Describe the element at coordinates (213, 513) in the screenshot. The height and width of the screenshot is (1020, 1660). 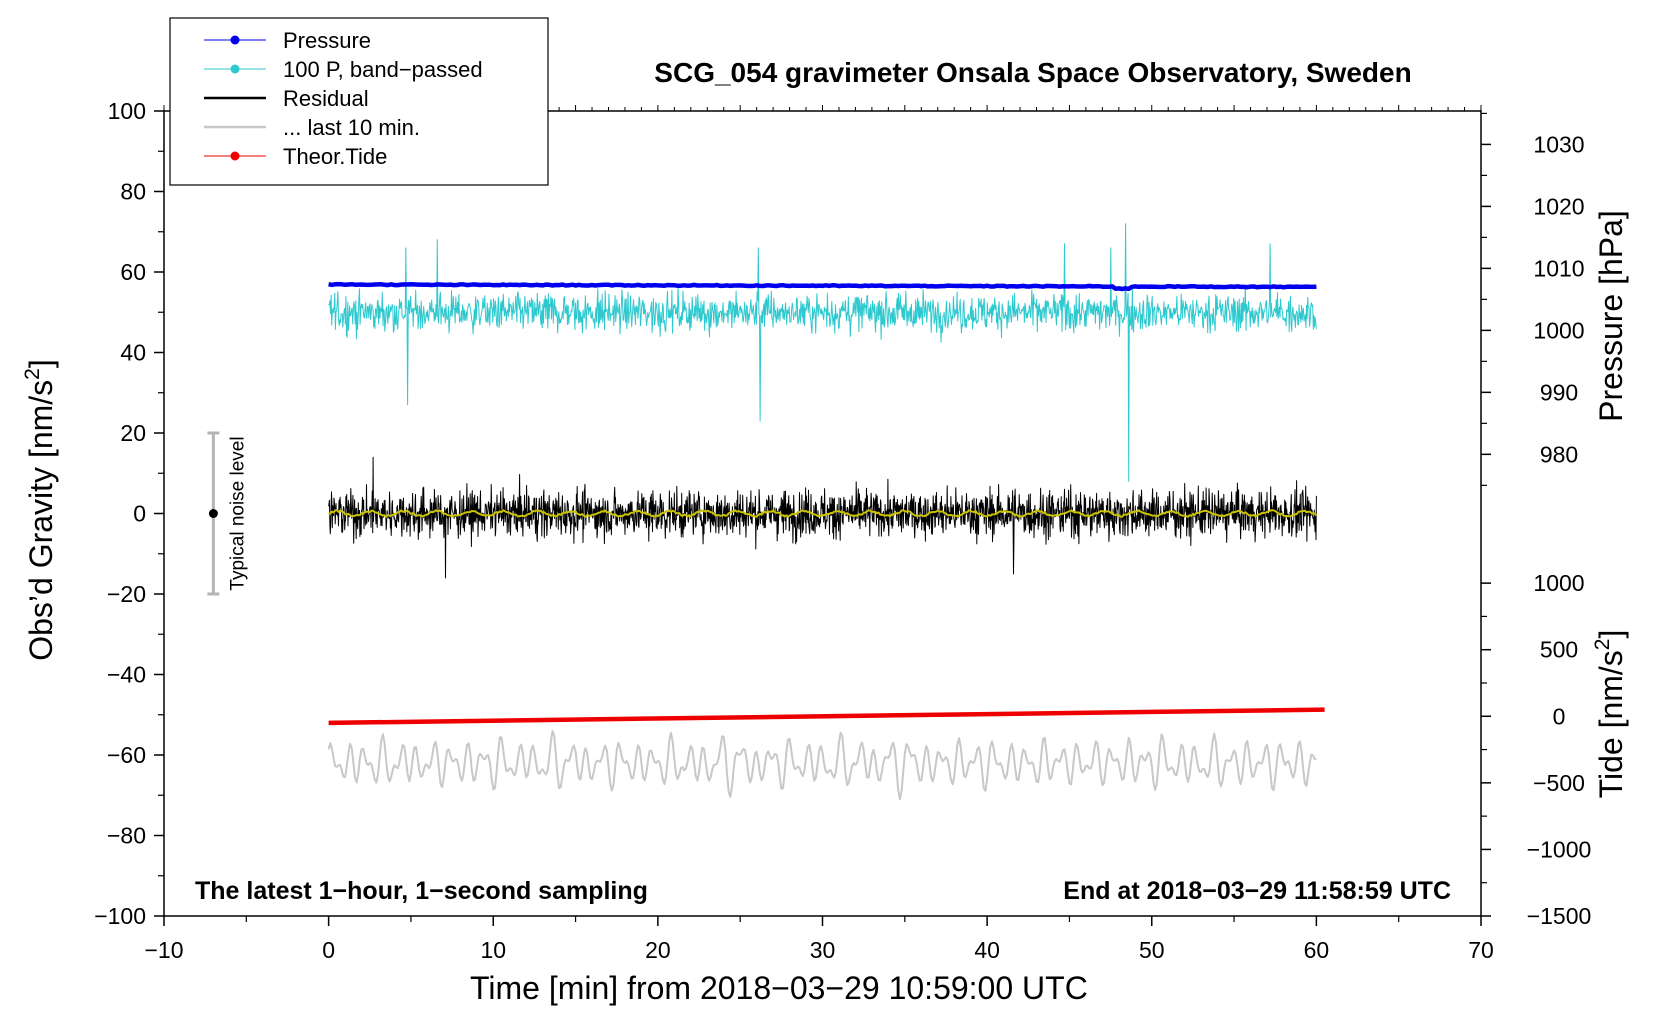
I see `noise-bar-center-dot` at that location.